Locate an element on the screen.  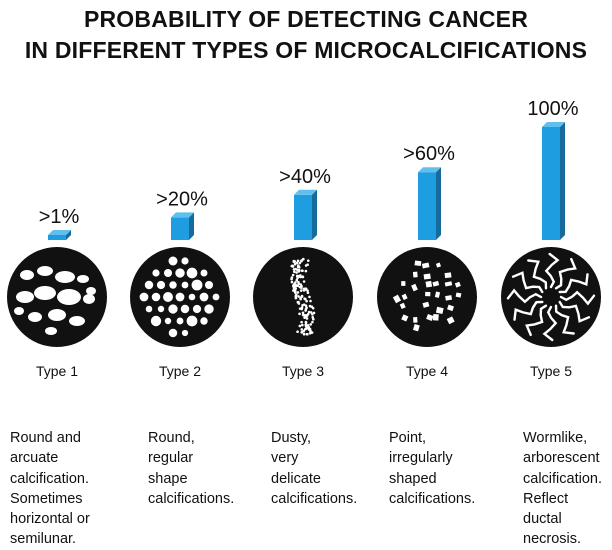
value-label-1: >1% is located at coordinates (59, 217).